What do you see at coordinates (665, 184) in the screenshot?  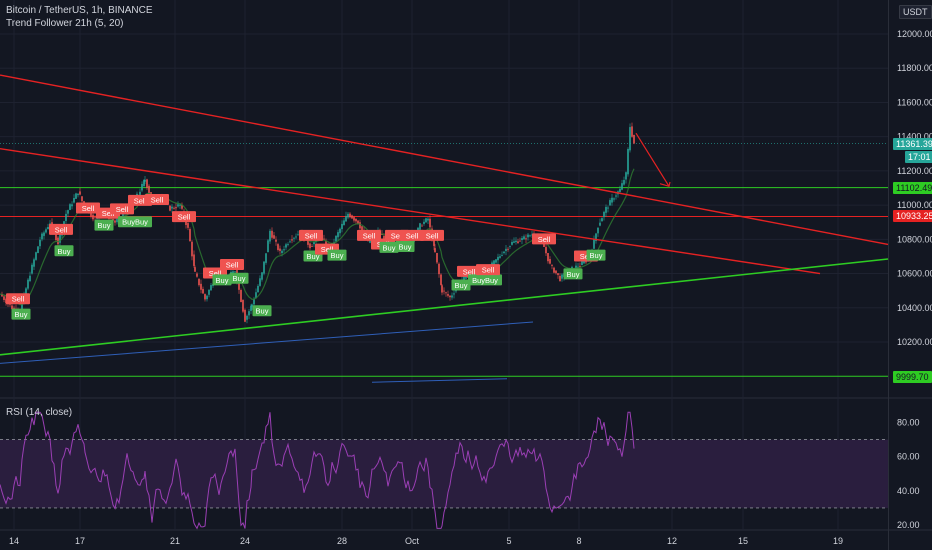 I see `arrow-head` at bounding box center [665, 184].